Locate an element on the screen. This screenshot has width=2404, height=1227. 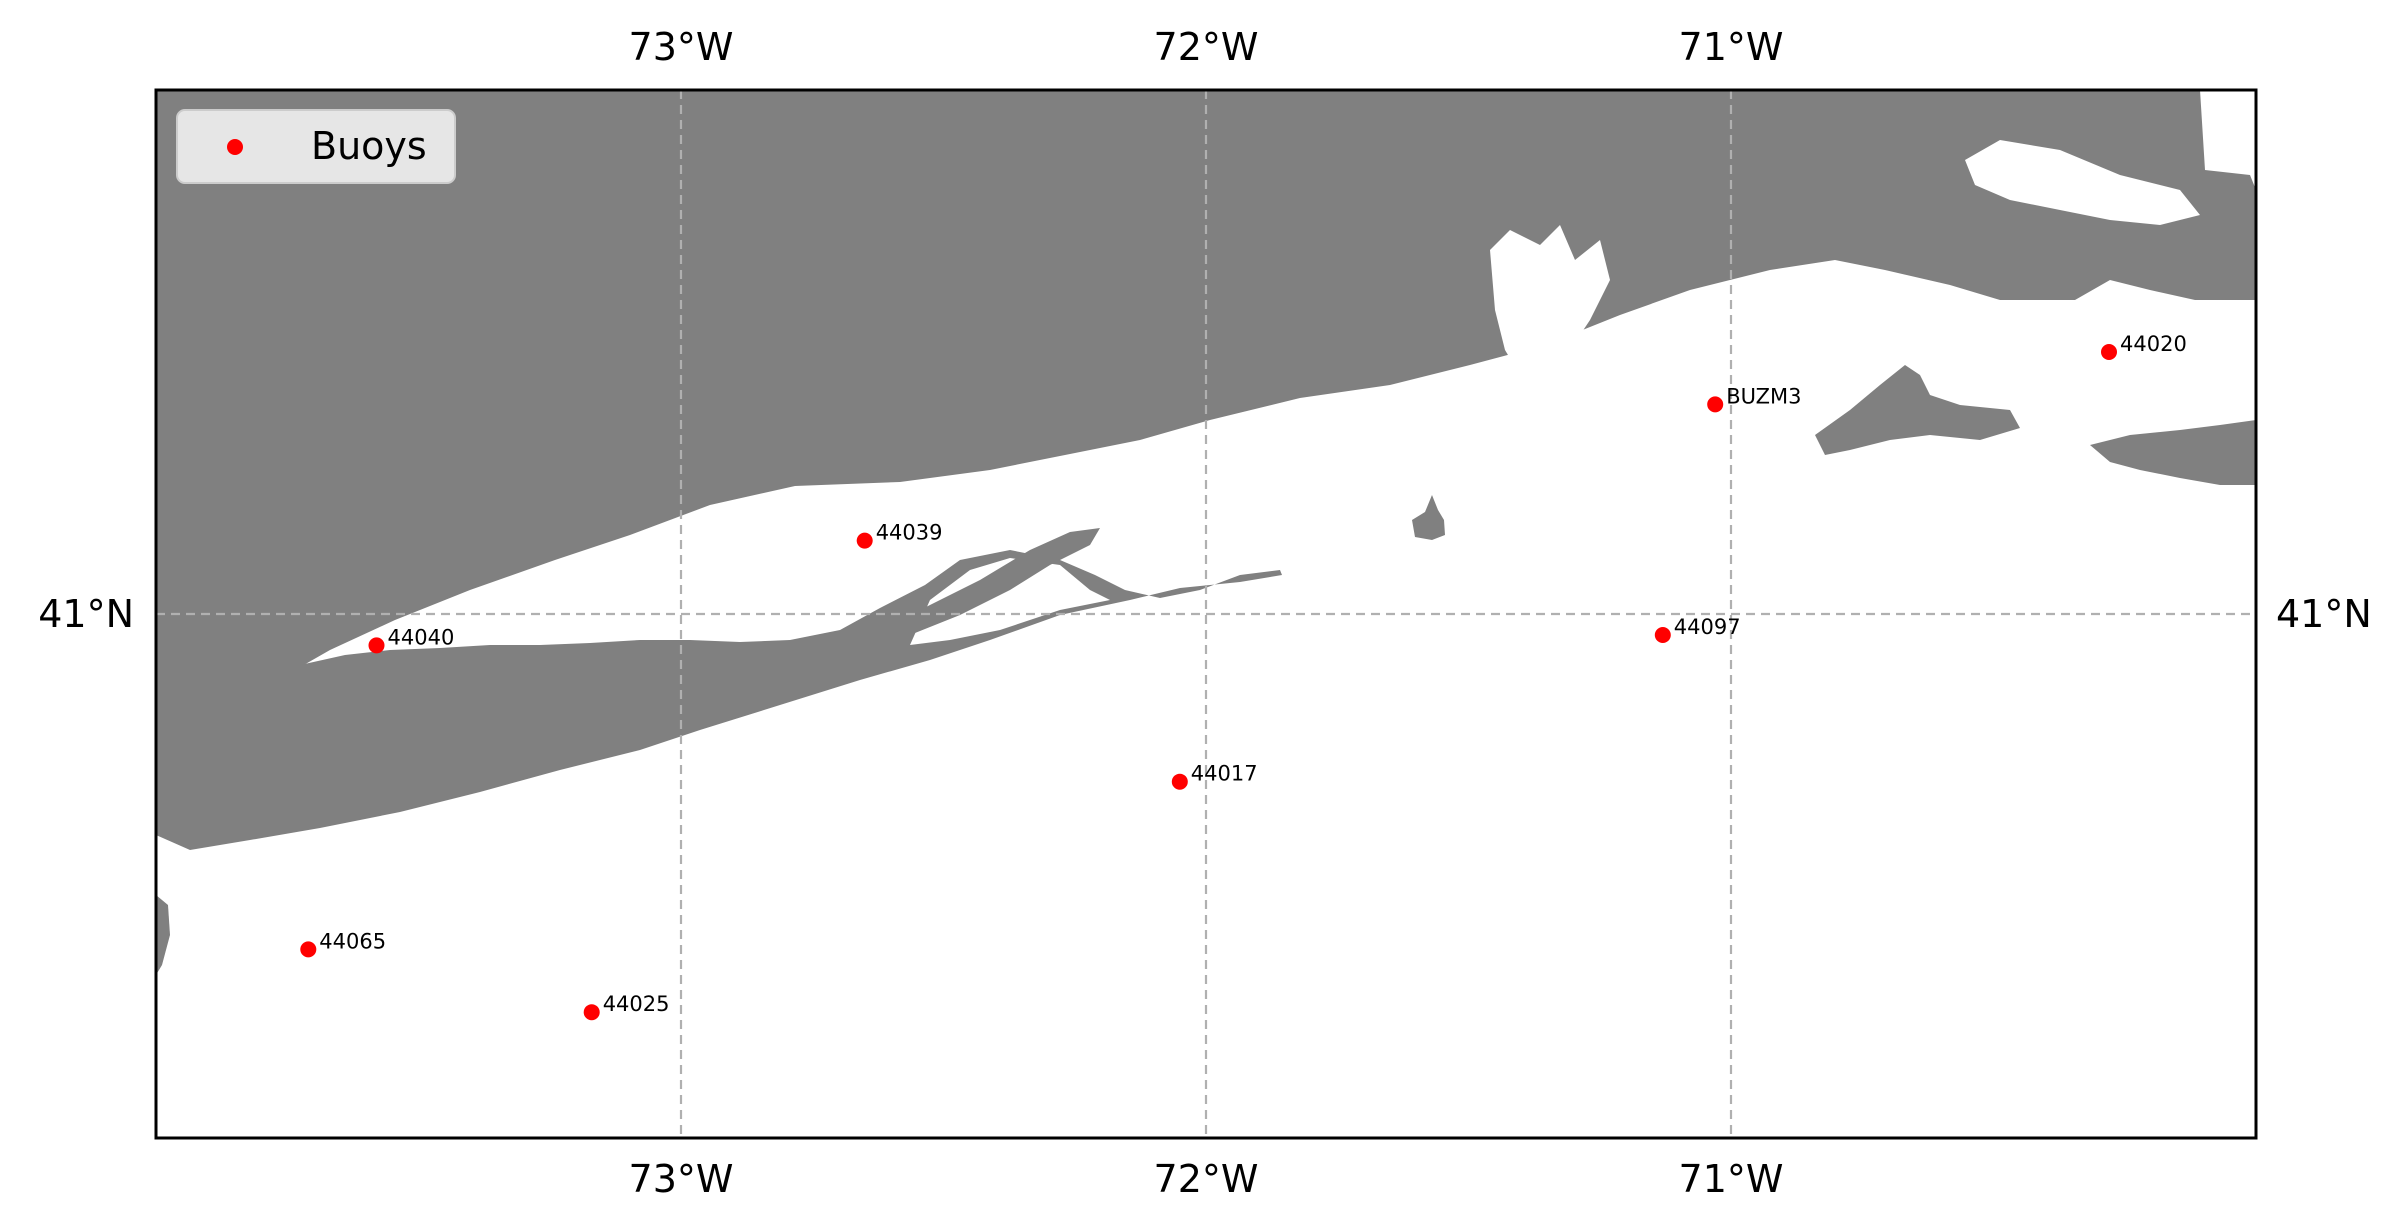
buoy-label-buzm3: BUZM3 is located at coordinates (1763, 396).